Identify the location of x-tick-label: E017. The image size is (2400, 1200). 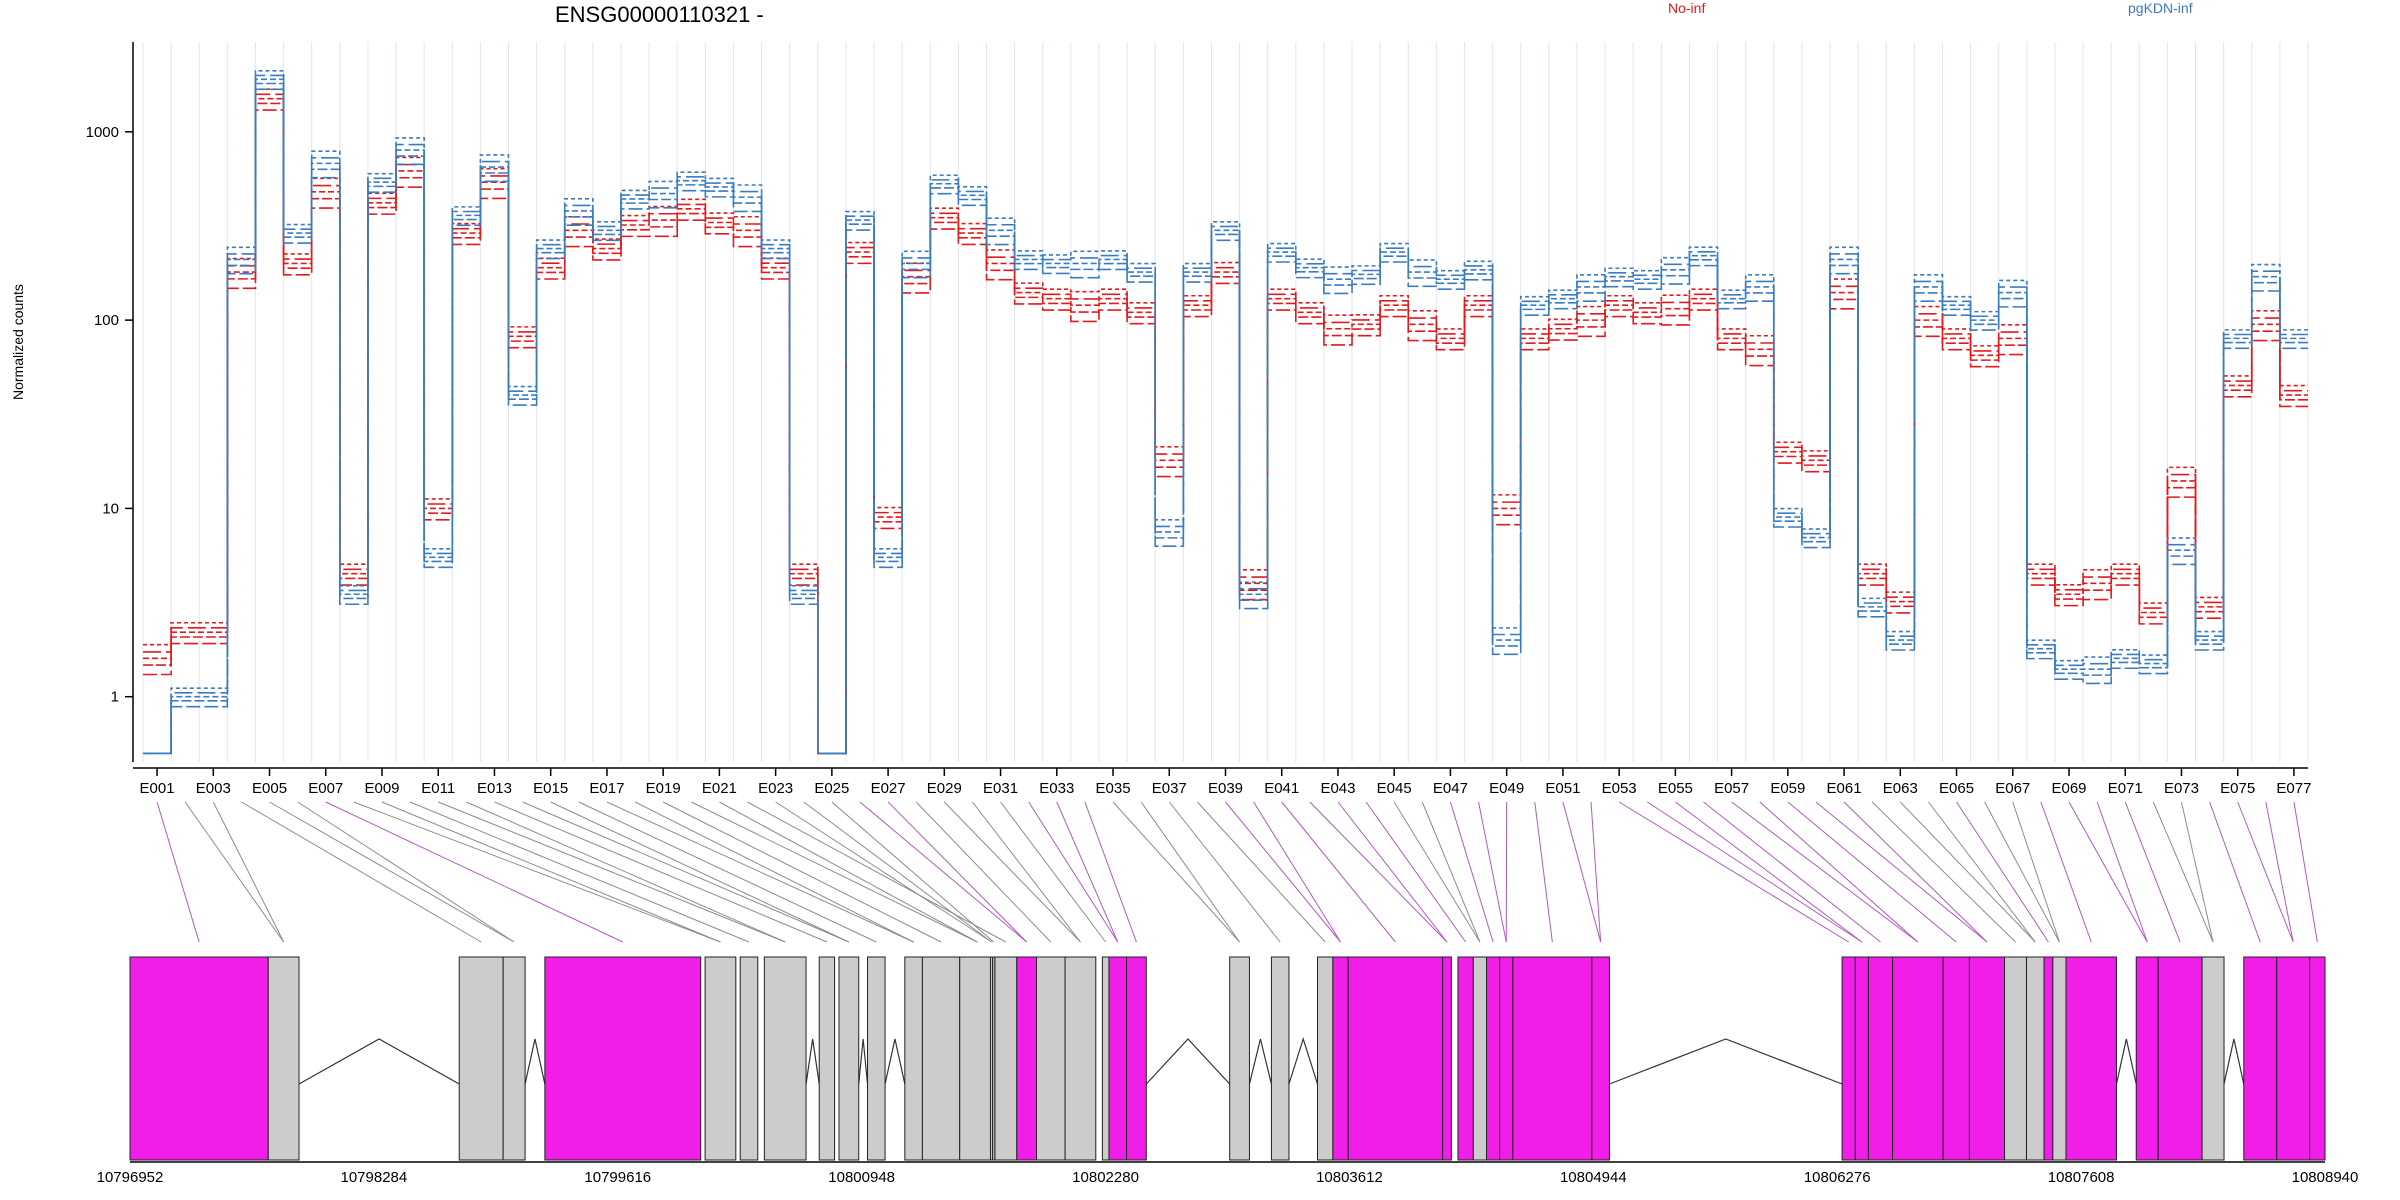
(606, 788).